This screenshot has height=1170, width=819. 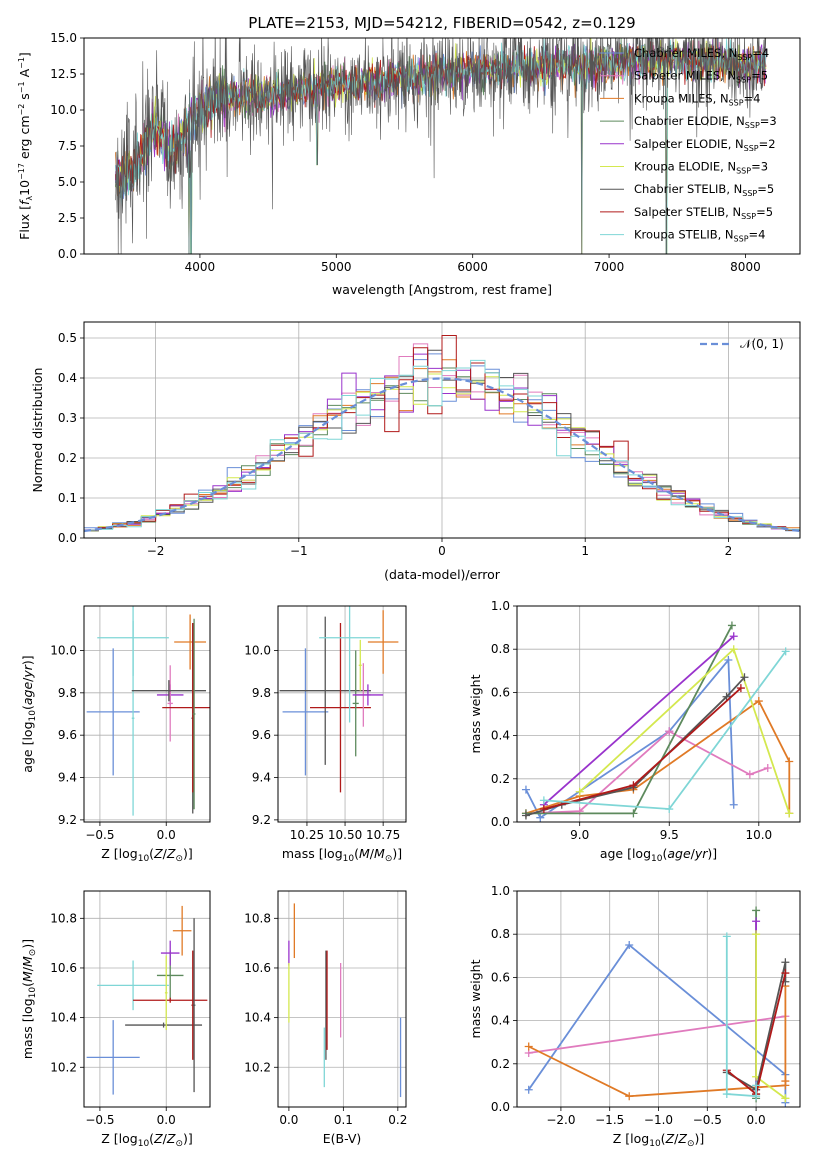 What do you see at coordinates (166, 1120) in the screenshot?
I see `x-tick-label: 0.0` at bounding box center [166, 1120].